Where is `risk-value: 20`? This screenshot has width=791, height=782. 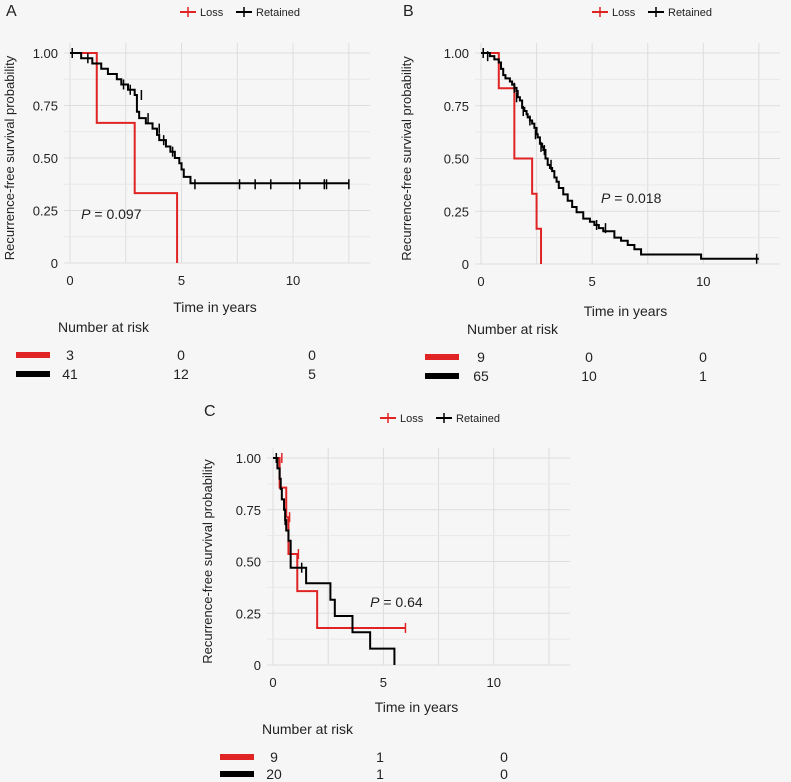
risk-value: 20 is located at coordinates (274, 774).